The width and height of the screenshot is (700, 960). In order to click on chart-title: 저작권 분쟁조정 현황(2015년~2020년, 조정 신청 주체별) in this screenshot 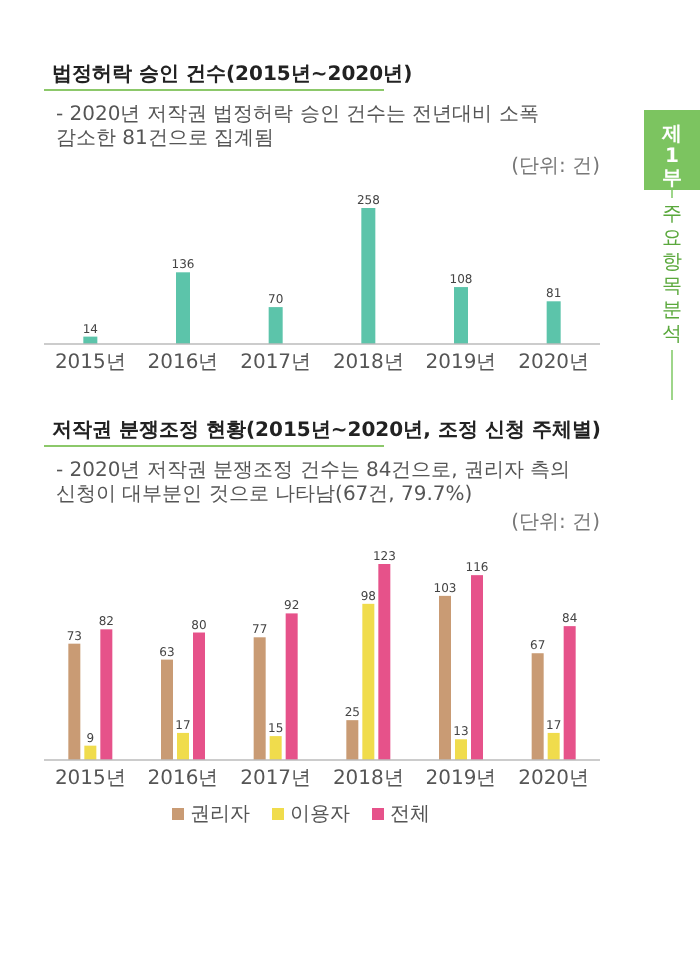, I will do `click(326, 431)`.